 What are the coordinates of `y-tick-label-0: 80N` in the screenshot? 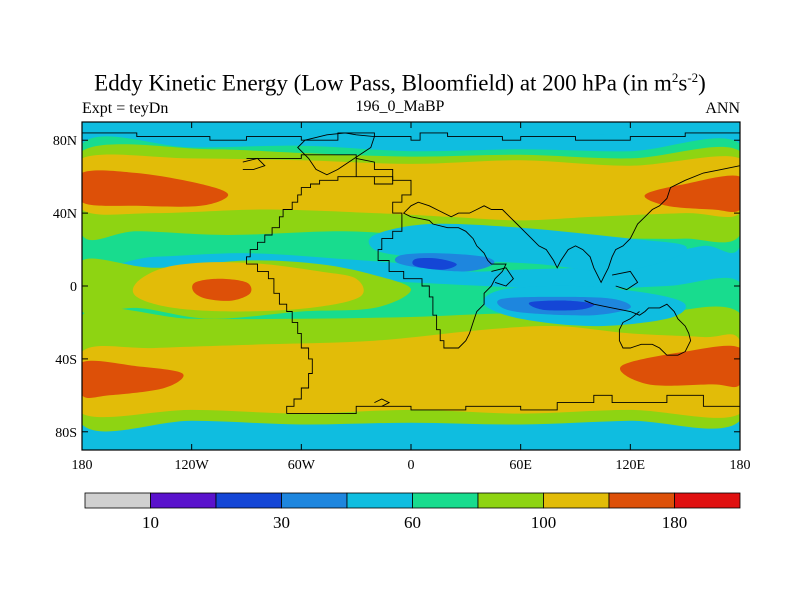 It's located at (65, 141).